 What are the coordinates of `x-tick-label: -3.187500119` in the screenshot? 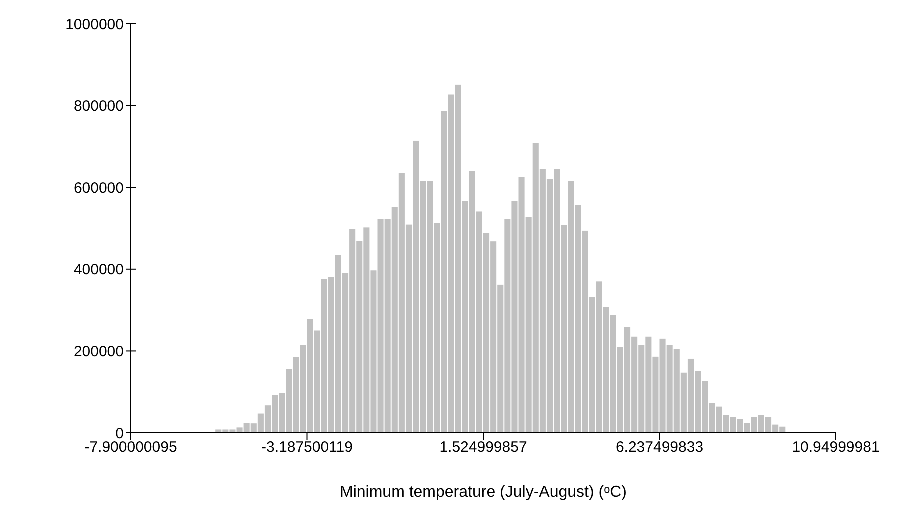 It's located at (307, 447).